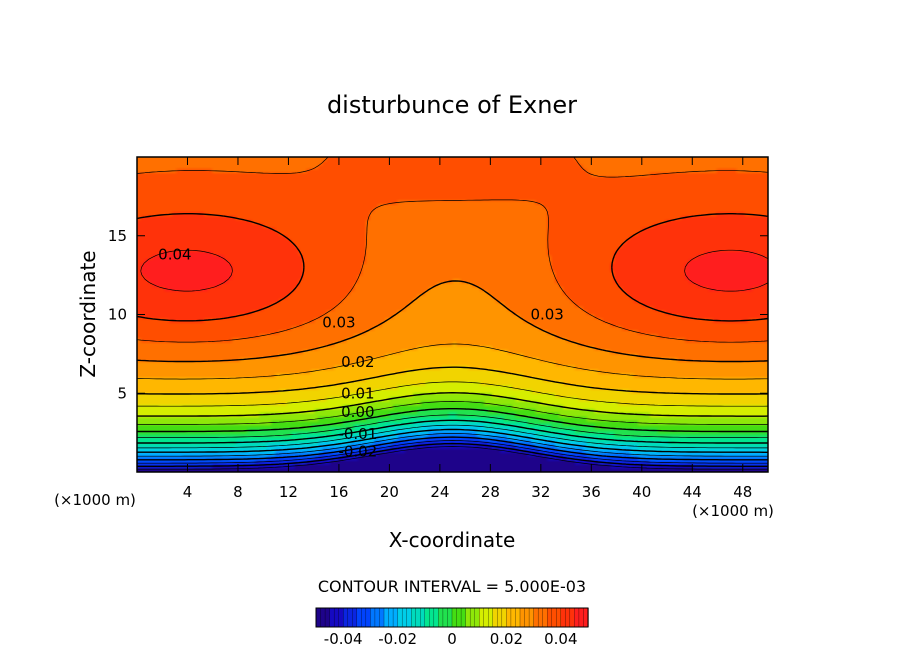 Image resolution: width=904 pixels, height=654 pixels. What do you see at coordinates (357, 362) in the screenshot?
I see `contour-label: 0.02` at bounding box center [357, 362].